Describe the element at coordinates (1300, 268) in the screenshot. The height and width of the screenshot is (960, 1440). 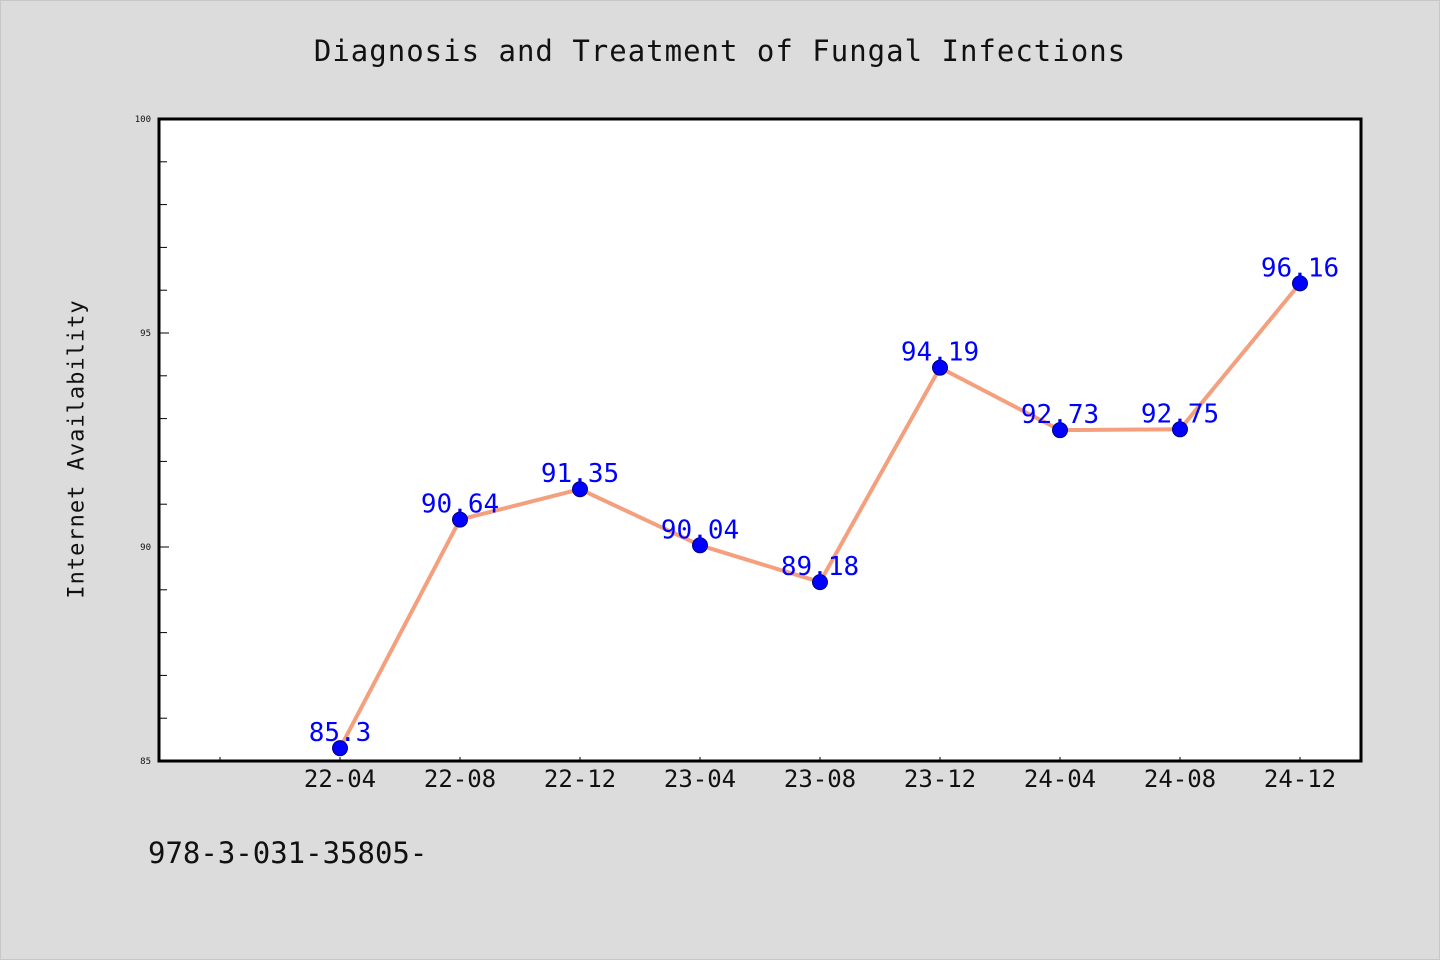
I see `data-label: 96.16` at that location.